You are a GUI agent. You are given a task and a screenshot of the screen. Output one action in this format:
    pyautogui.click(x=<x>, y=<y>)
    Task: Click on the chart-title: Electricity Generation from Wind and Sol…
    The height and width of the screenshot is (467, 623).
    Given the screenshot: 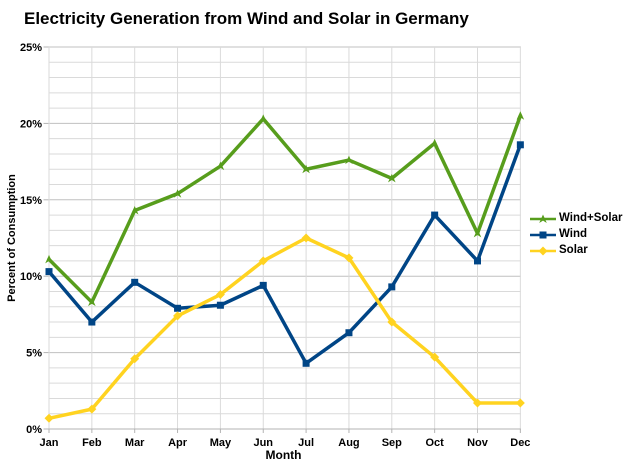 What is the action you would take?
    pyautogui.click(x=246, y=18)
    